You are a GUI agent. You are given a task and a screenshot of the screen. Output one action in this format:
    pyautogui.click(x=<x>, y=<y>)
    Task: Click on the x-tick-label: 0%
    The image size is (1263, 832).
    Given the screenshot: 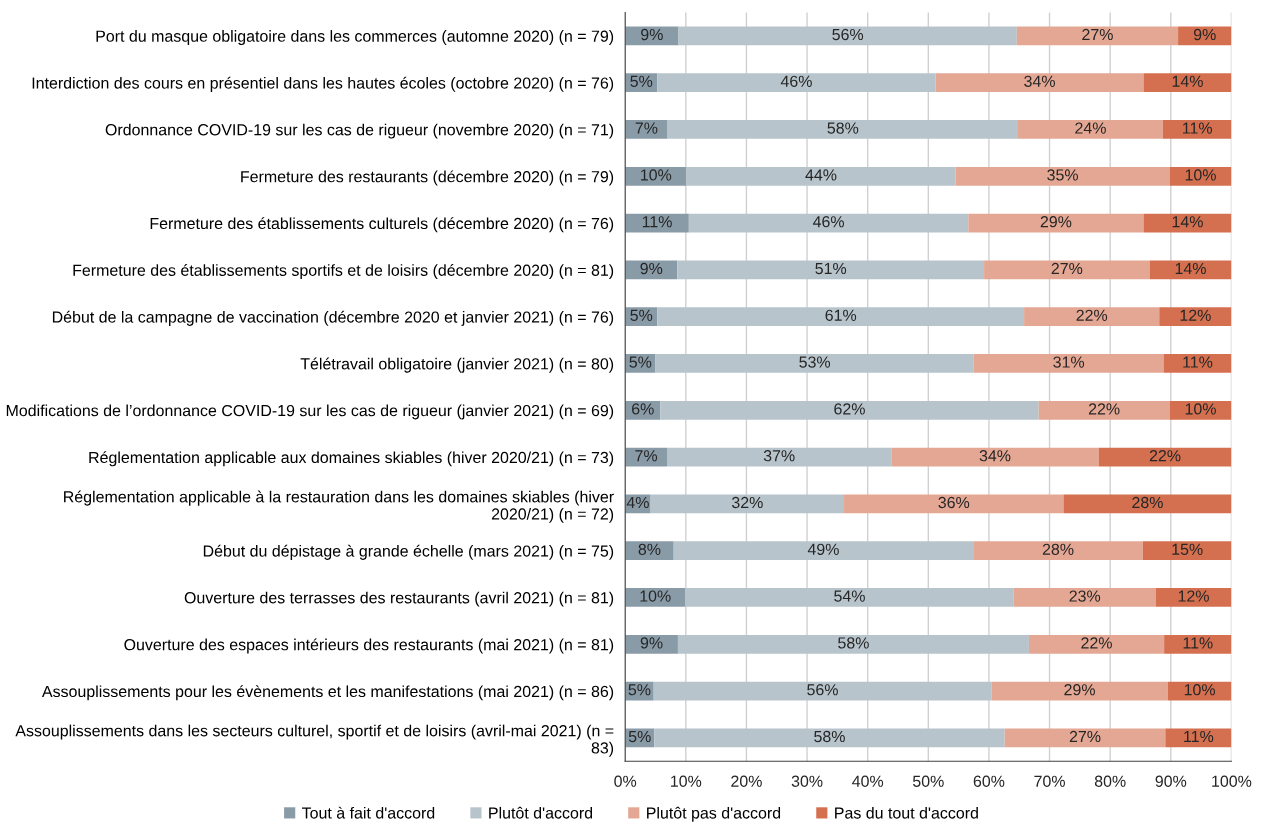 What is the action you would take?
    pyautogui.click(x=625, y=781)
    